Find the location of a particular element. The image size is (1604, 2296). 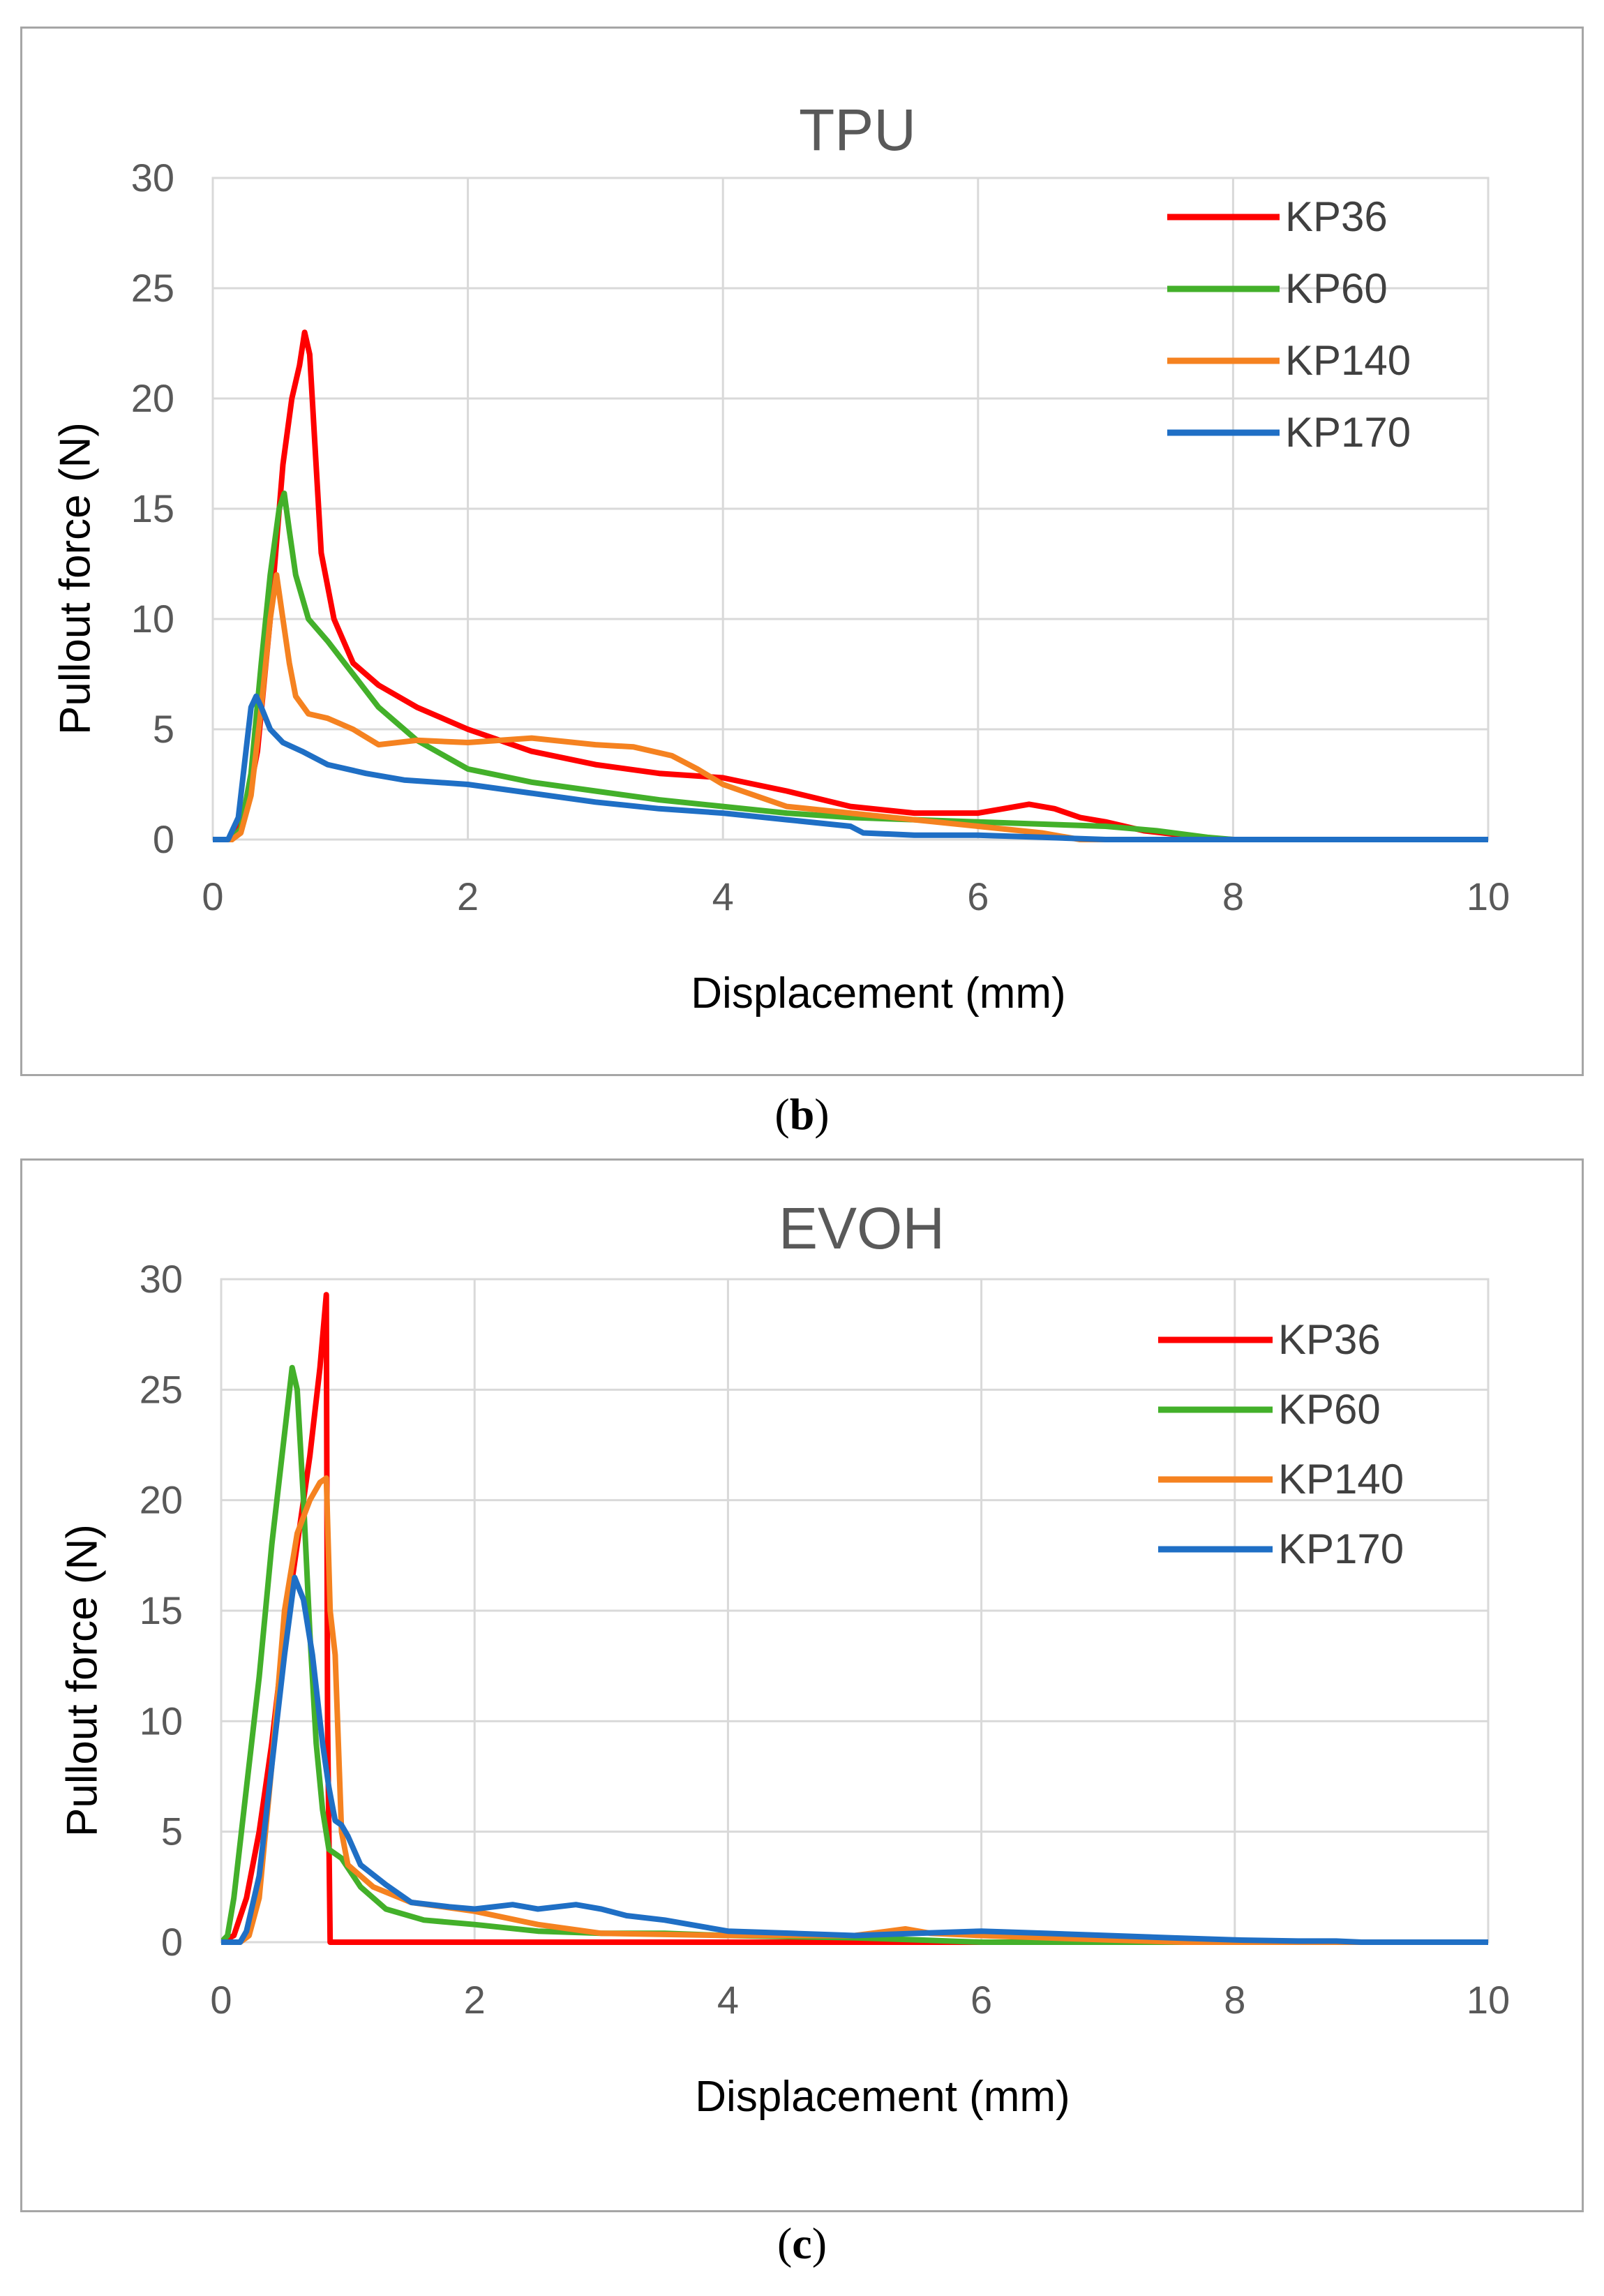

series-line-kp60 is located at coordinates (850, 666).